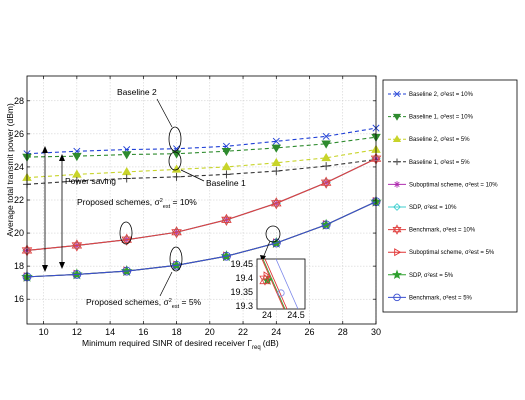 The width and height of the screenshot is (525, 400). I want to click on legend-label: Baseline 2, σ²est = 5%, so click(439, 140).